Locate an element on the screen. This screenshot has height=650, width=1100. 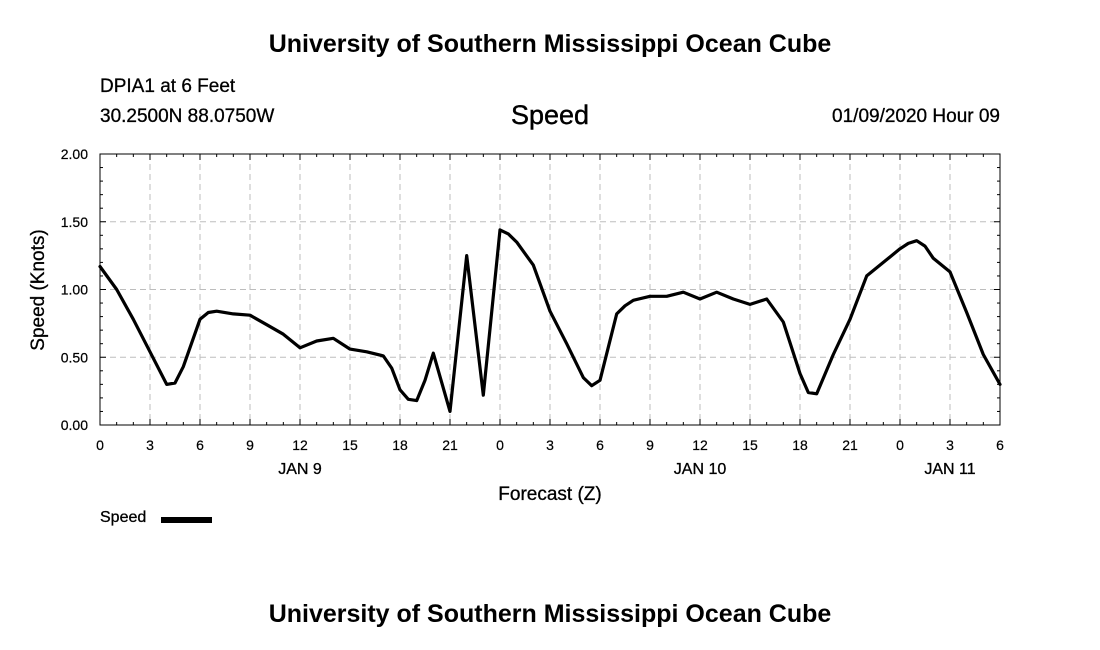
date-label: JAN 11 is located at coordinates (949, 469).